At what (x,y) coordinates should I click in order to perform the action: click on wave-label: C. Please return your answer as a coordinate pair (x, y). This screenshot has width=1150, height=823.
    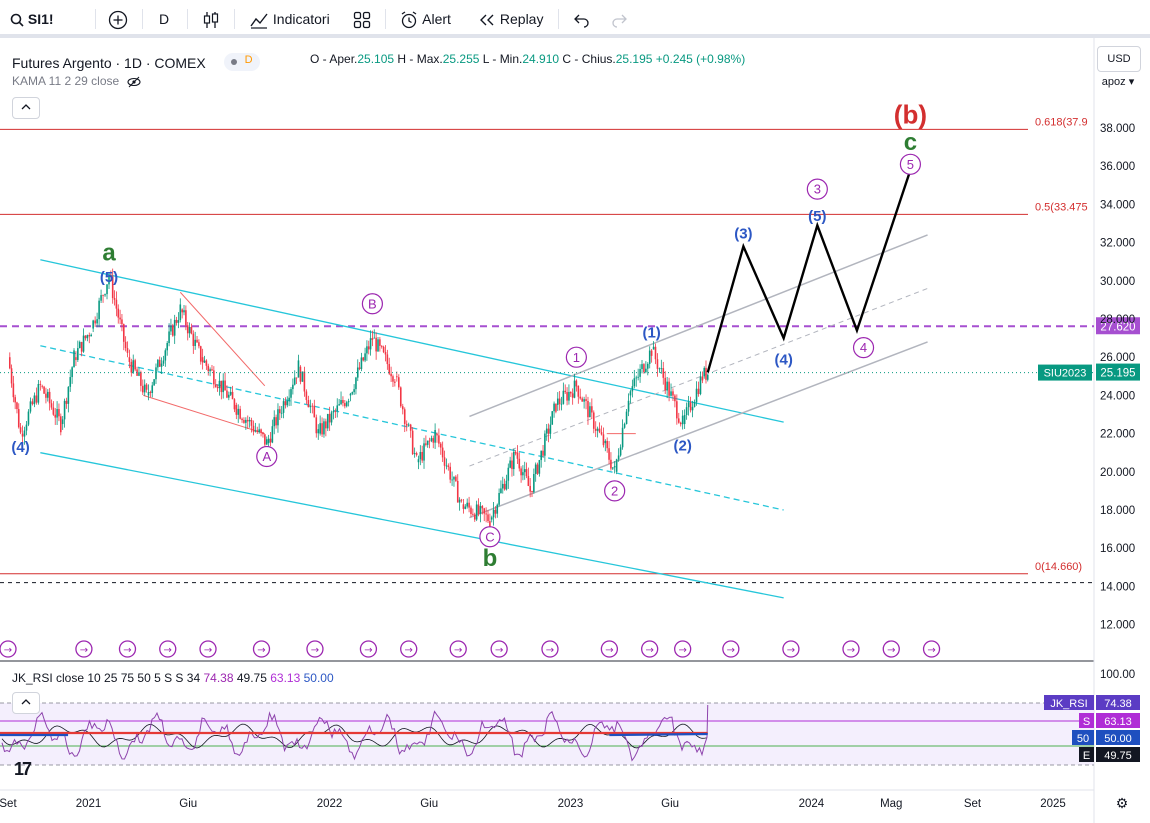
    Looking at the image, I should click on (489, 536).